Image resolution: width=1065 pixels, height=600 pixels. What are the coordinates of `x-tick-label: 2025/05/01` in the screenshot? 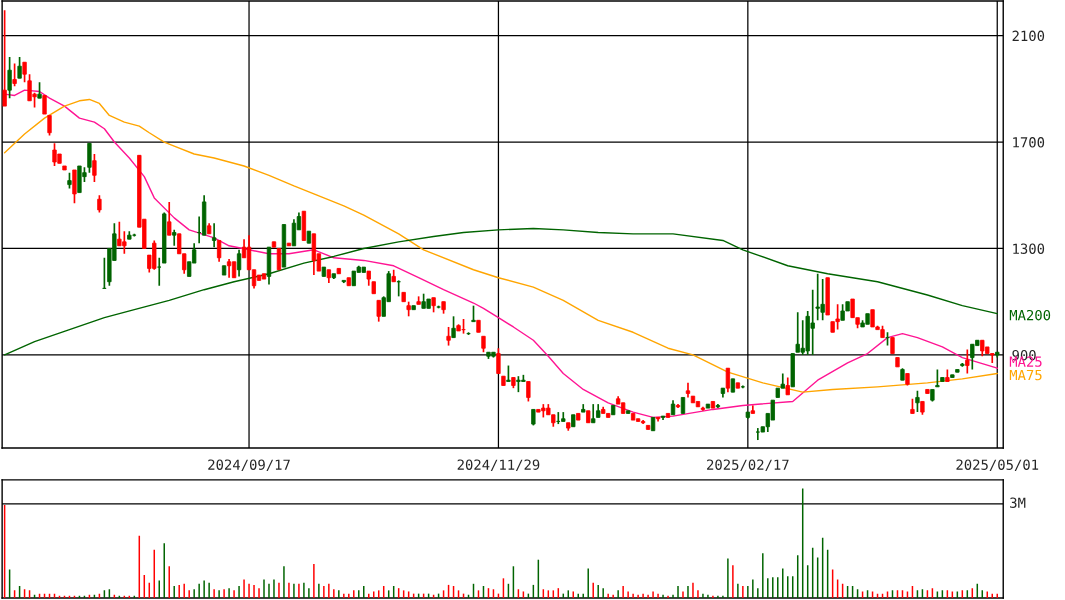 It's located at (997, 465).